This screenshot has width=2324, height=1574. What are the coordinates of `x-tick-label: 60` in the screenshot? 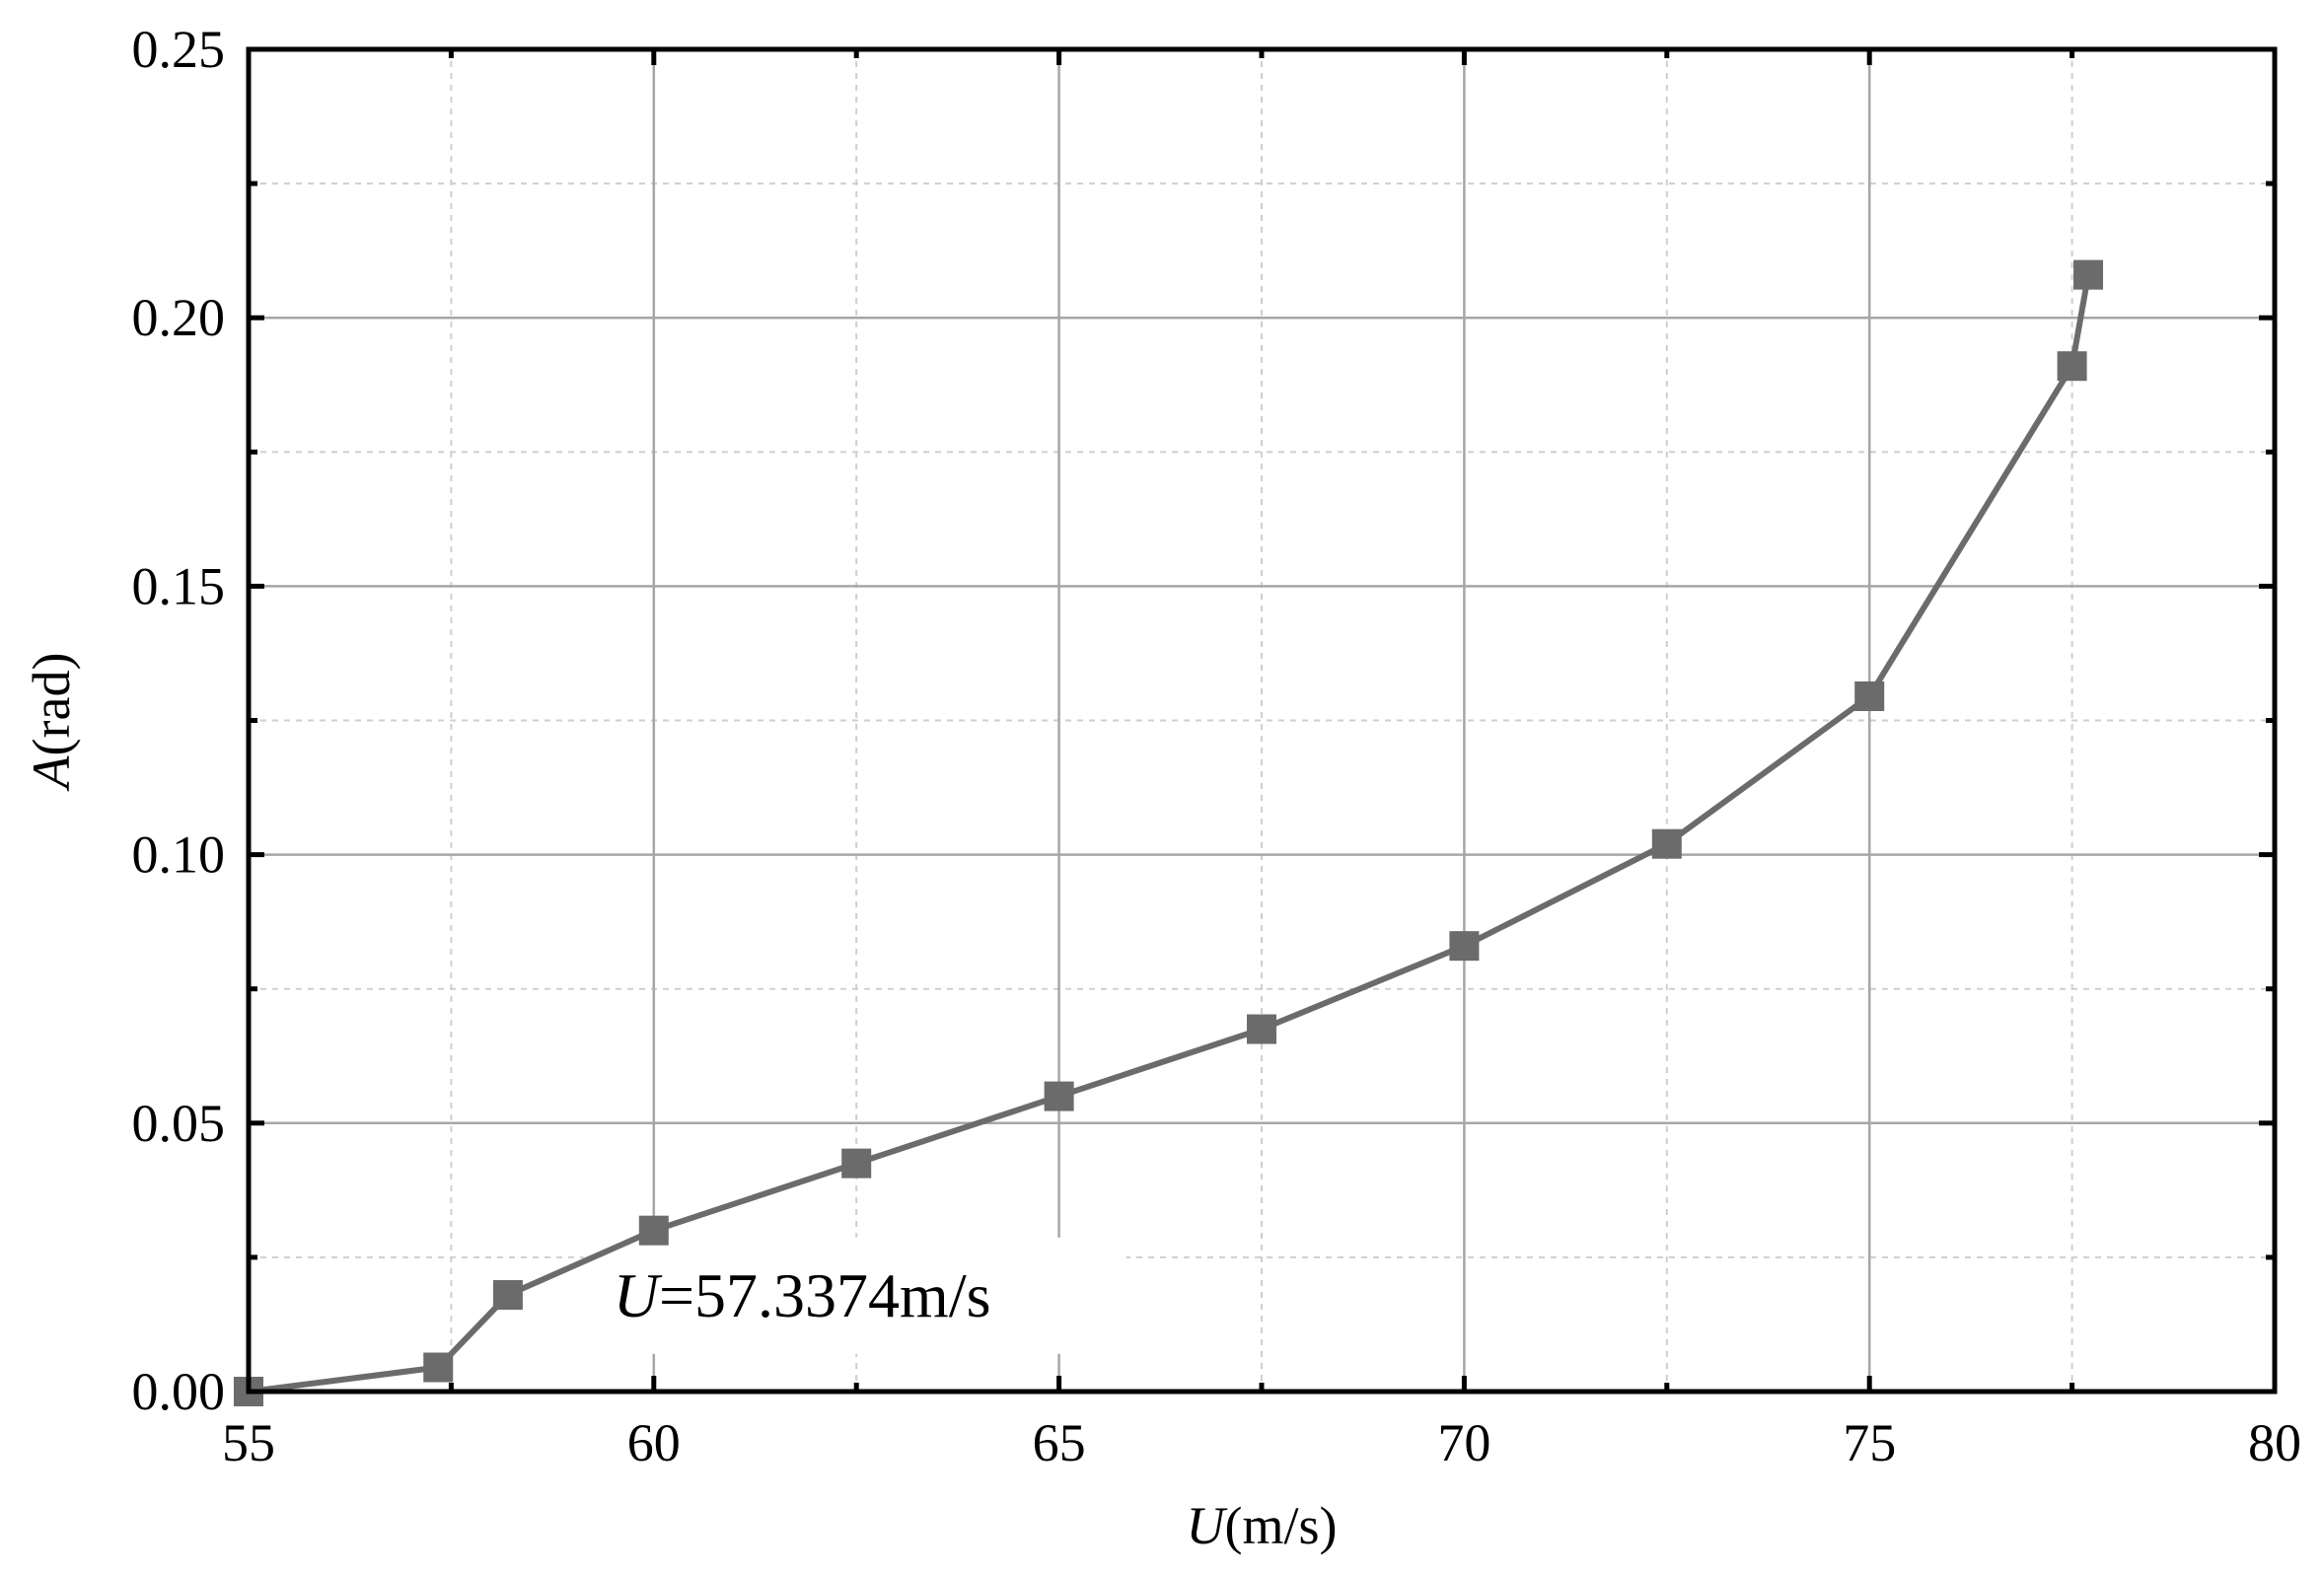 It's located at (654, 1442).